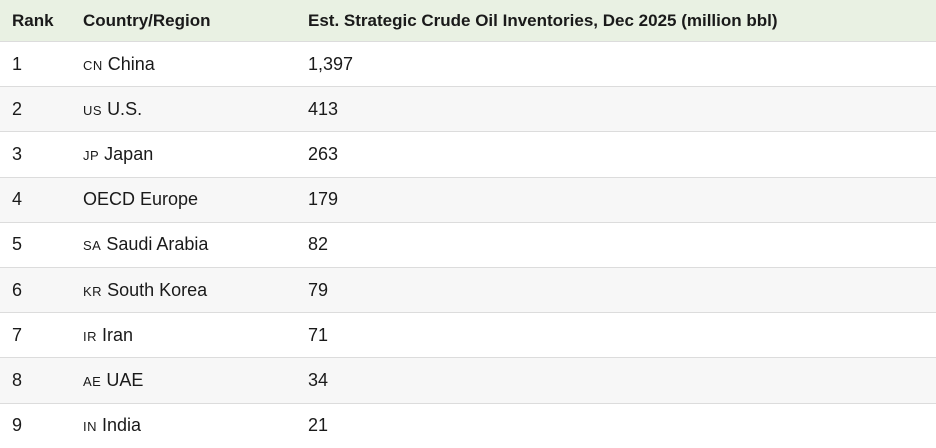 This screenshot has height=448, width=936. I want to click on flag-code: CN, so click(93, 65).